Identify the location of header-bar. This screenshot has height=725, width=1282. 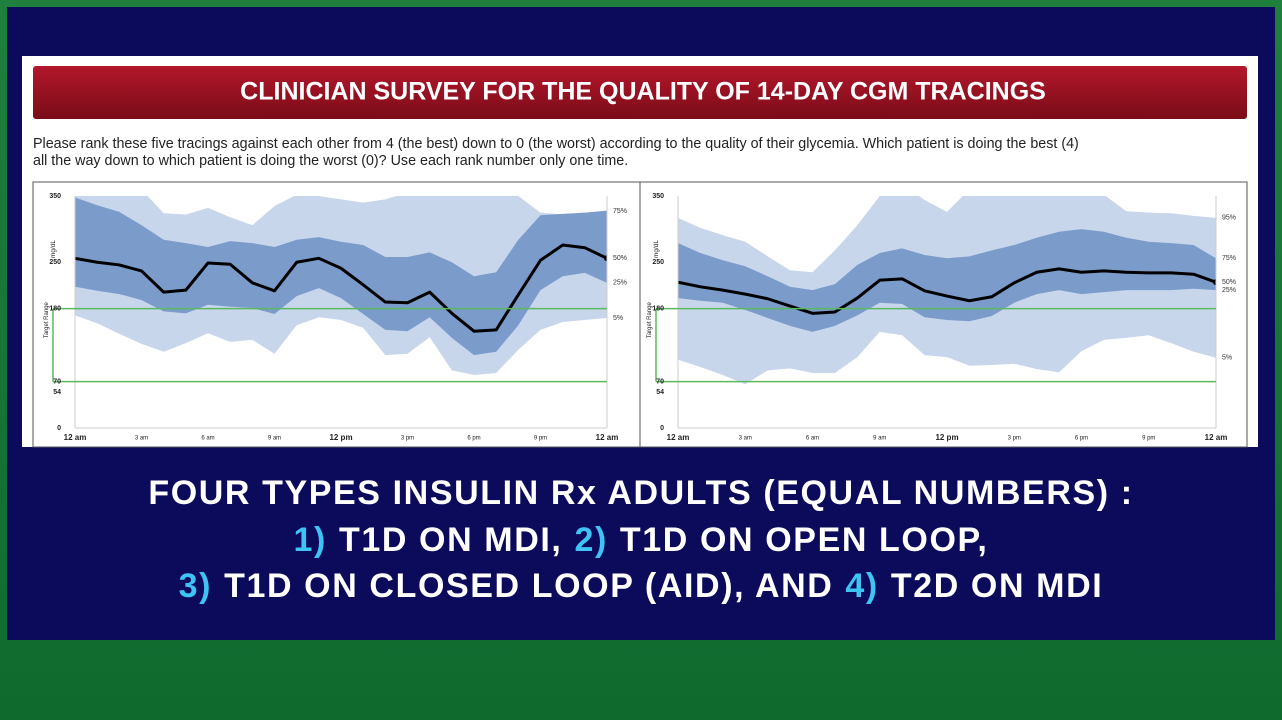
(640, 92).